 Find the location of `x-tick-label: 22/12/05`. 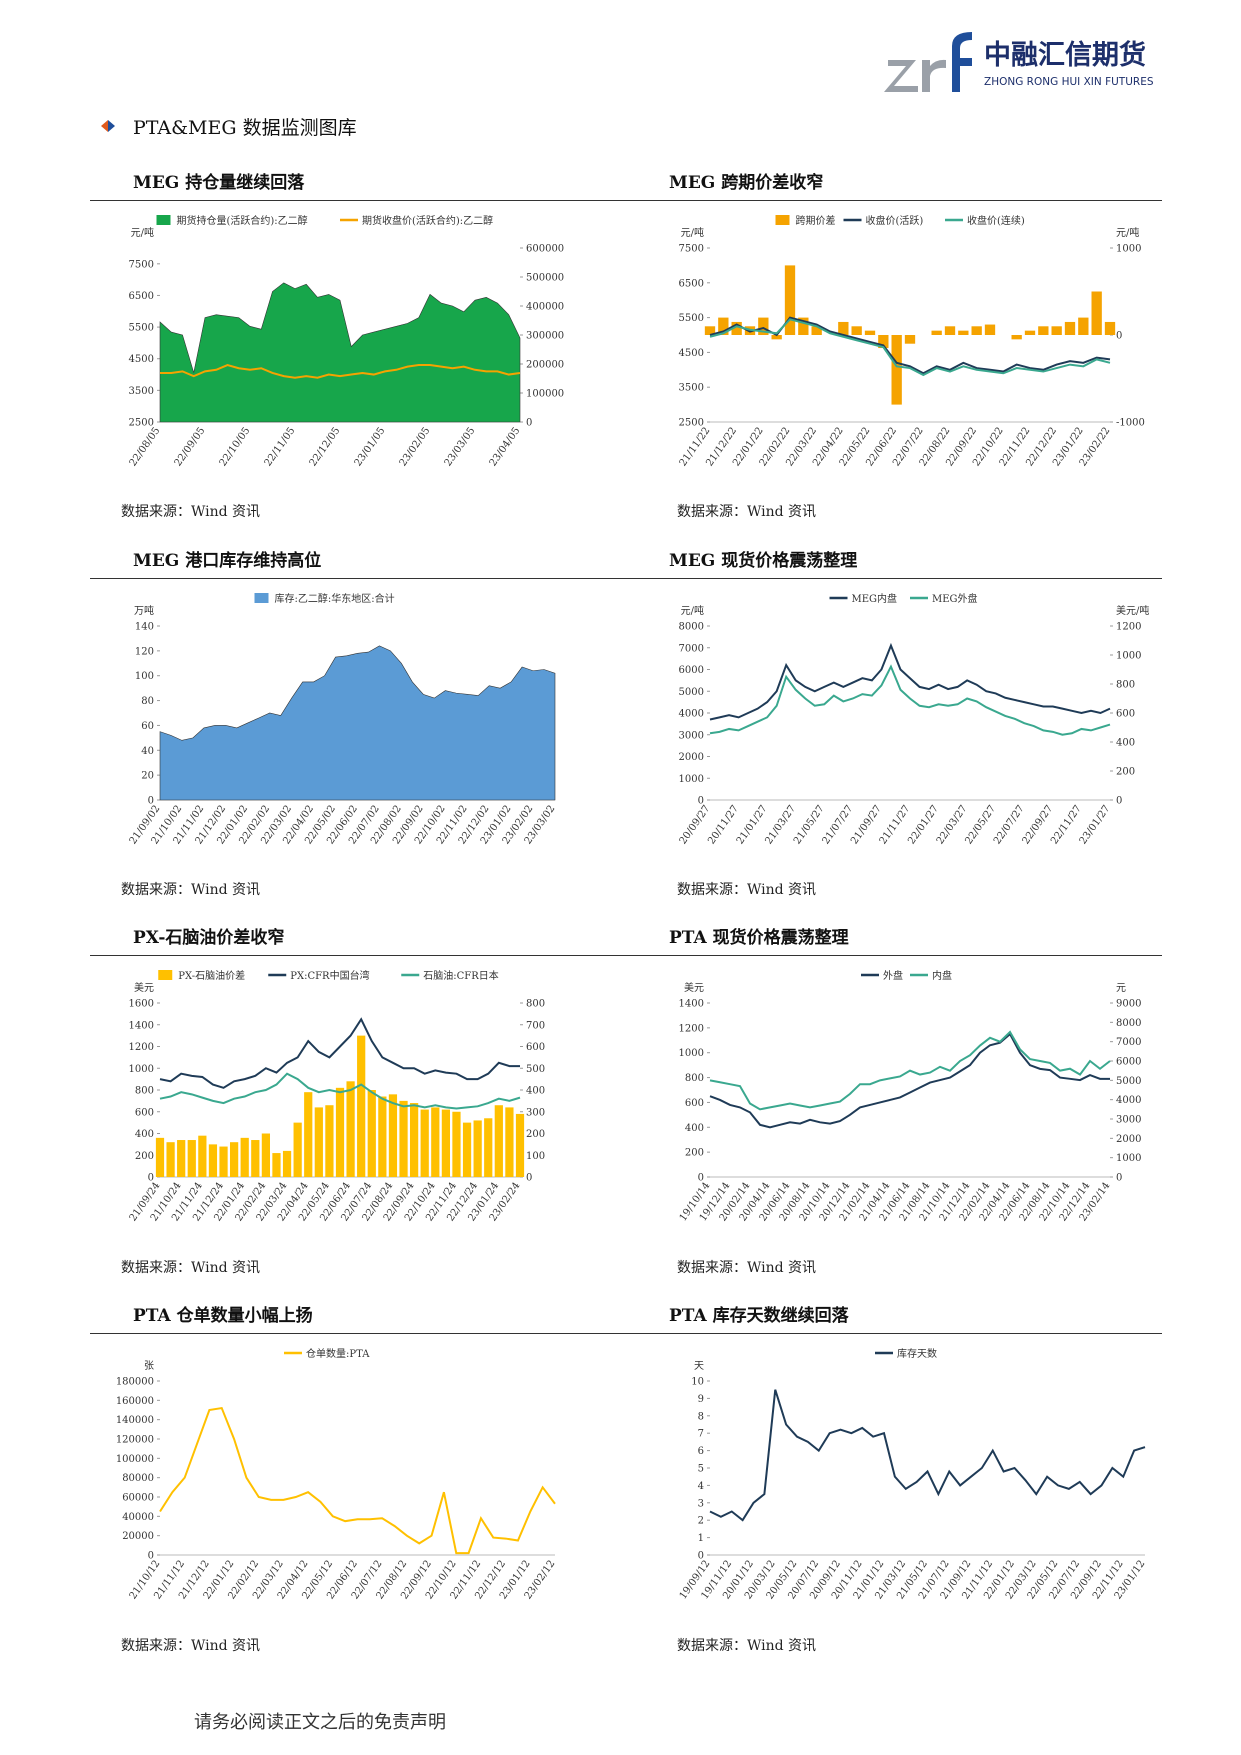

x-tick-label: 22/12/05 is located at coordinates (325, 446).